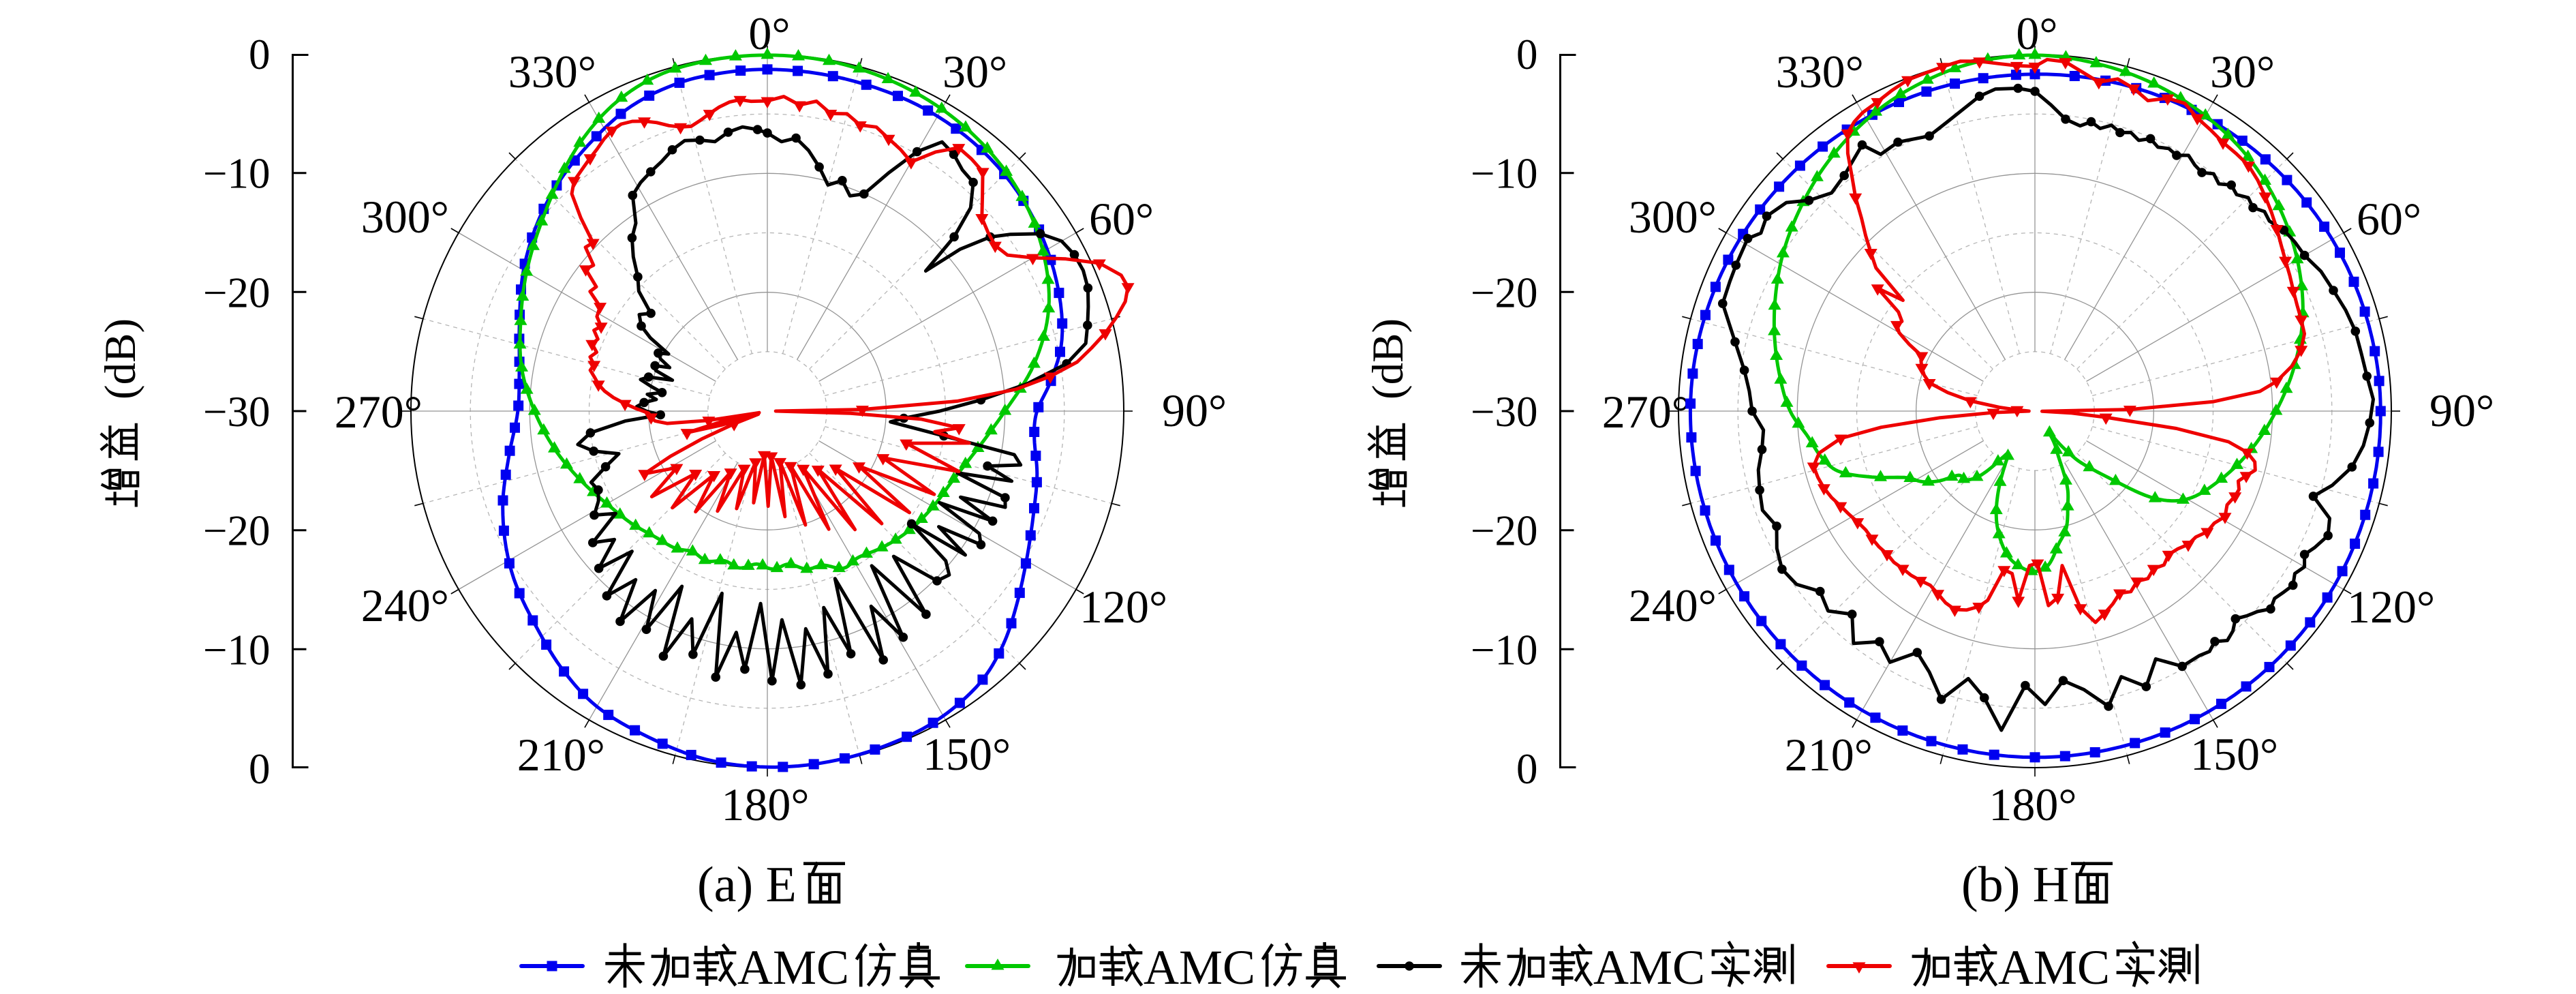 The image size is (2576, 994). What do you see at coordinates (747, 885) in the screenshot?
I see `svg-text: (a) E` at bounding box center [747, 885].